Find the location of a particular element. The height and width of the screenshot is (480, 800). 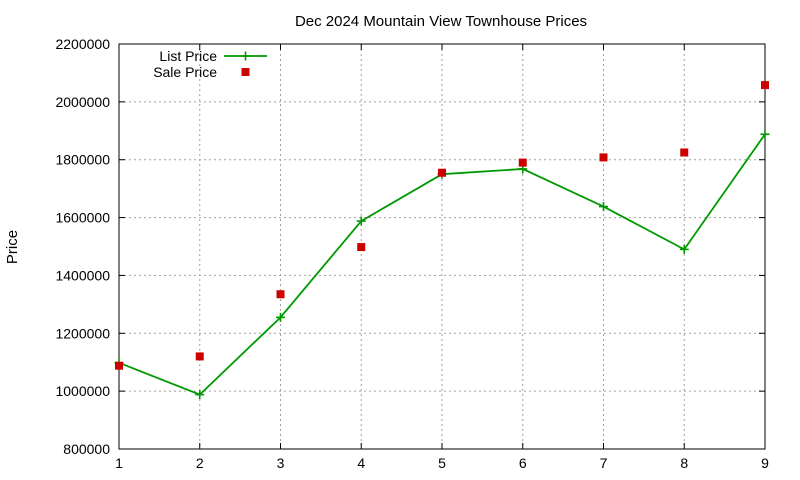

y-tick-label: 1400000 is located at coordinates (82, 275).